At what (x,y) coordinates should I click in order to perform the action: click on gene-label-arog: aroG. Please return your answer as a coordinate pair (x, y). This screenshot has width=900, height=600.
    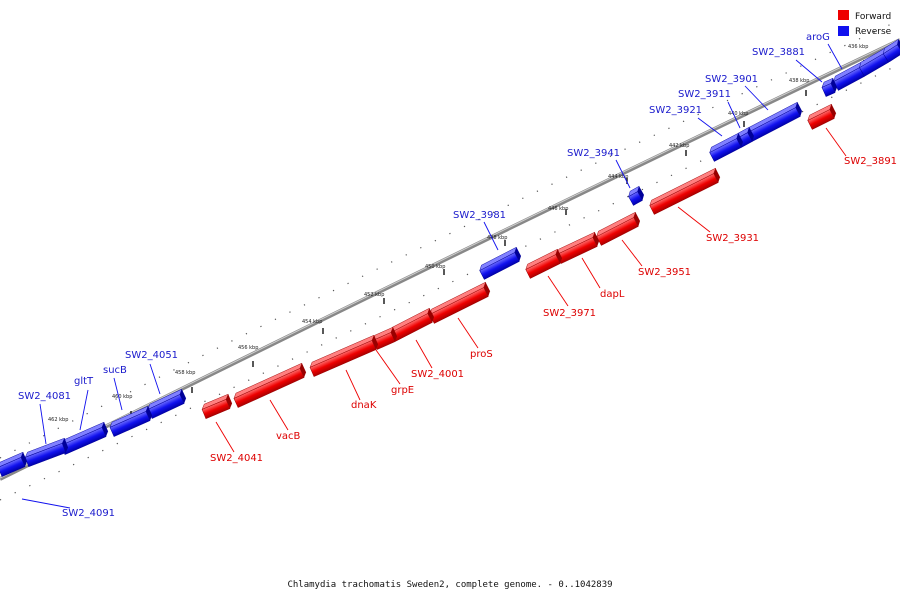
    Looking at the image, I should click on (818, 37).